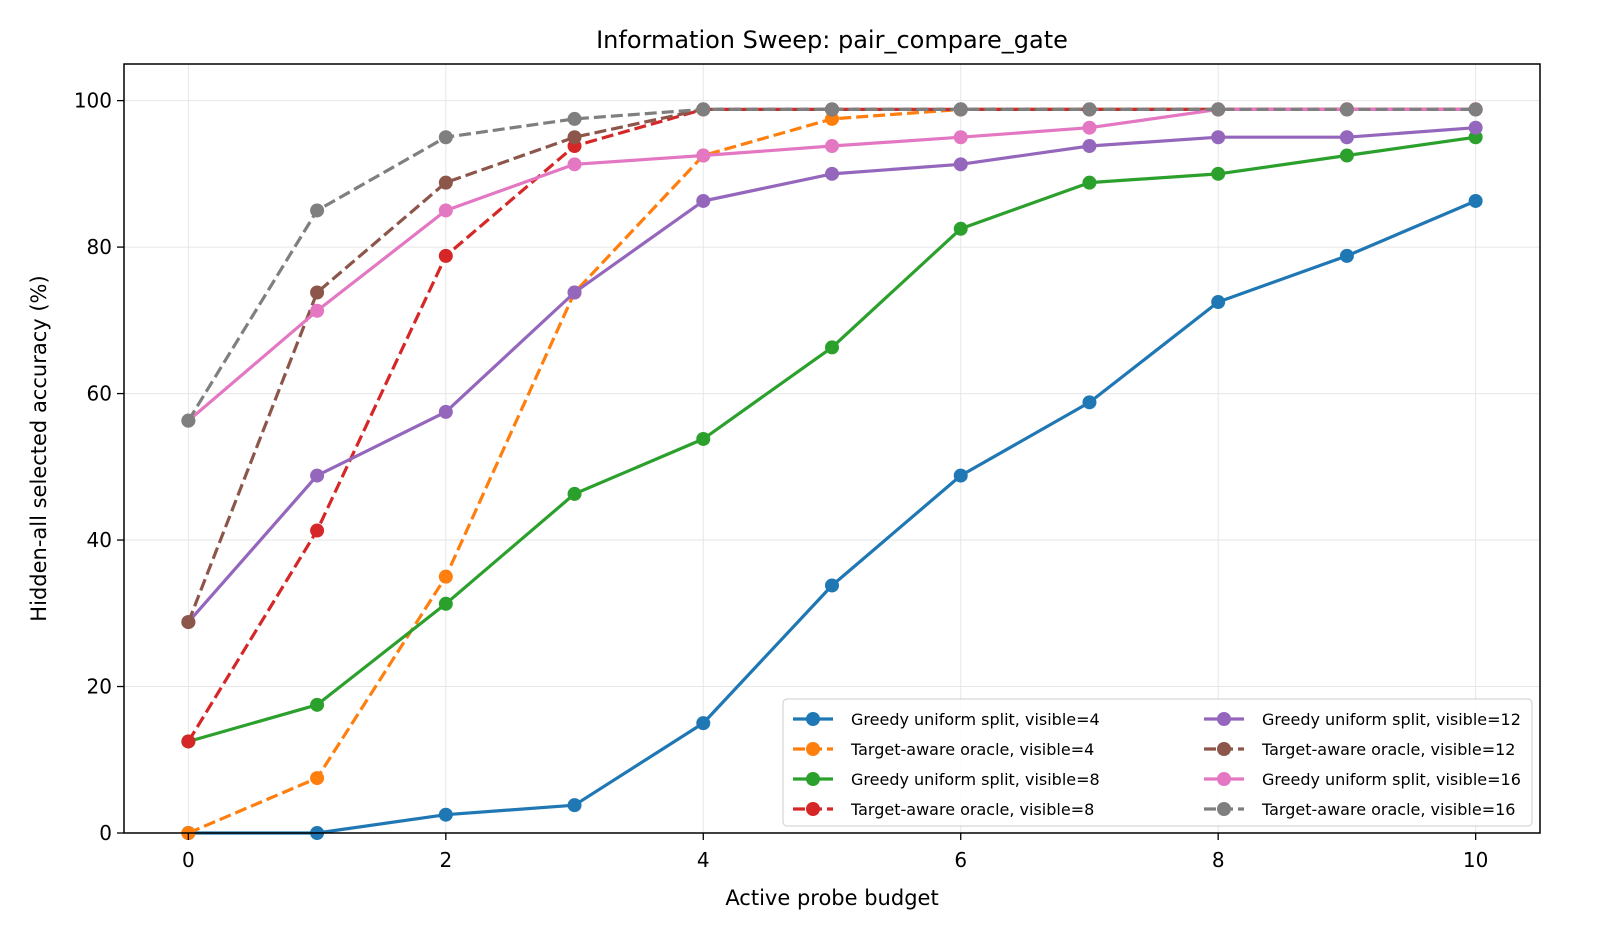  I want to click on y-tick-label: 40, so click(99, 540).